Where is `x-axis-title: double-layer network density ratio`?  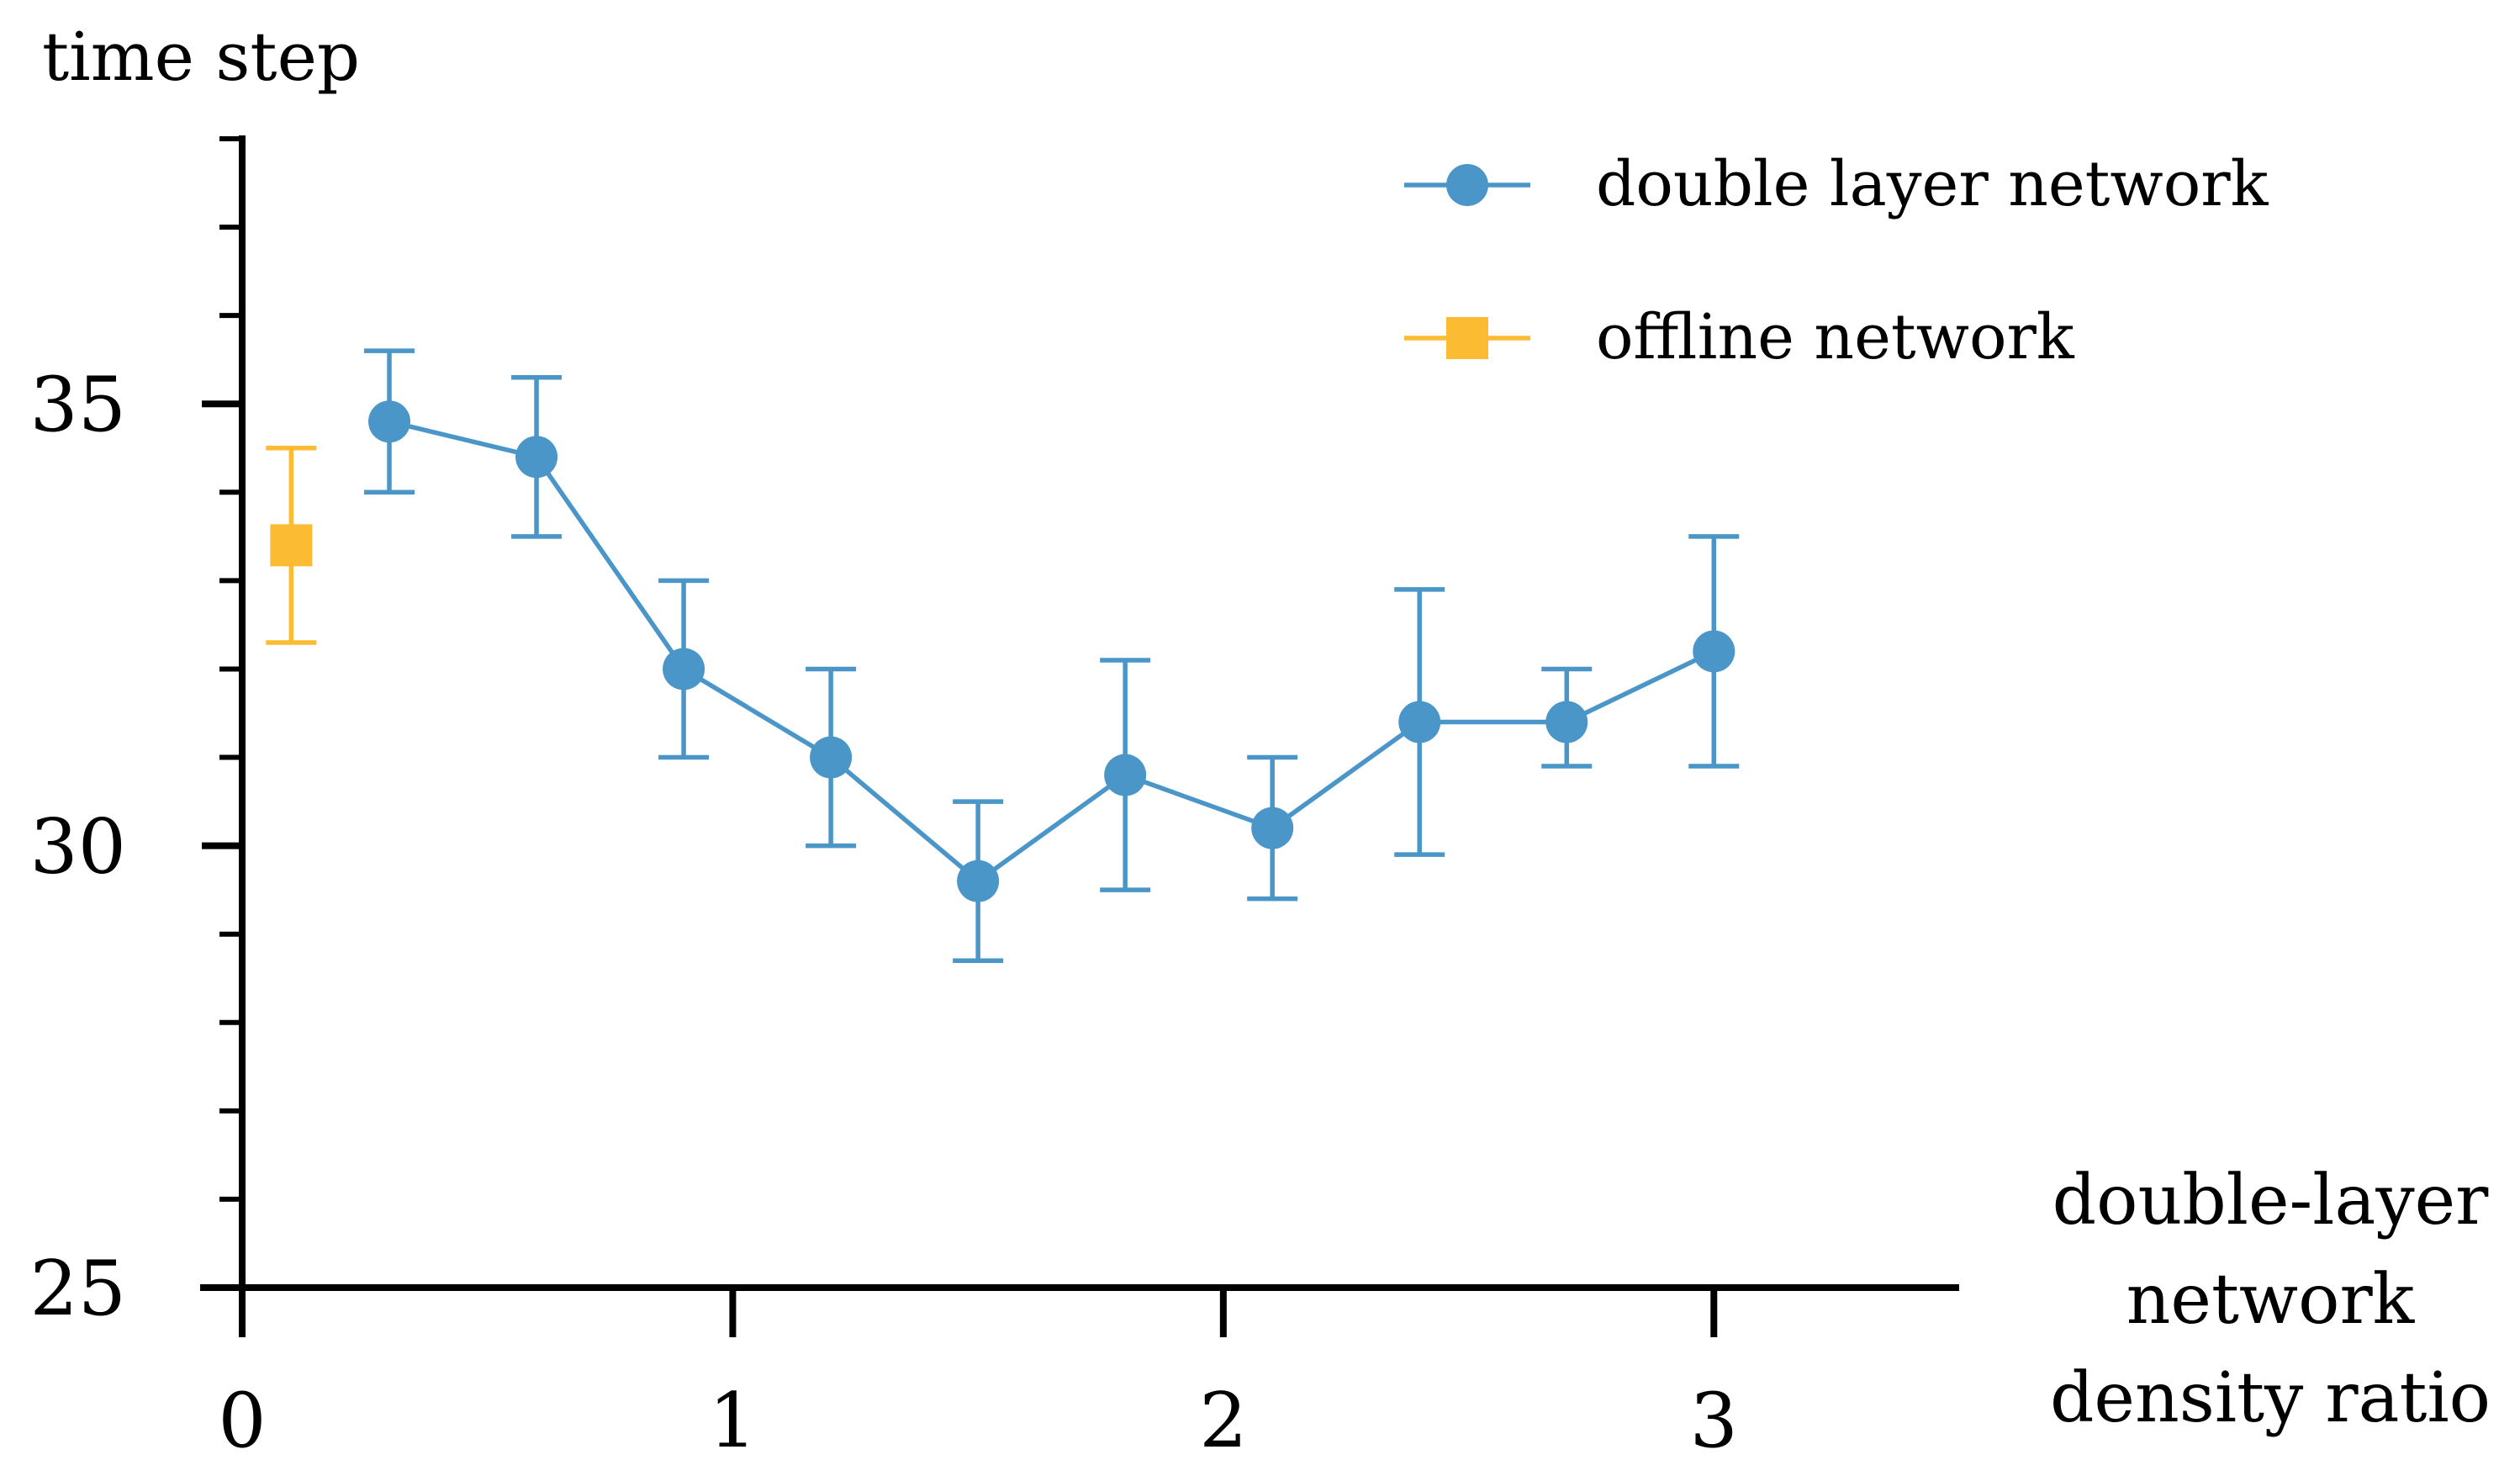
x-axis-title: double-layer network density ratio is located at coordinates (2270, 1299).